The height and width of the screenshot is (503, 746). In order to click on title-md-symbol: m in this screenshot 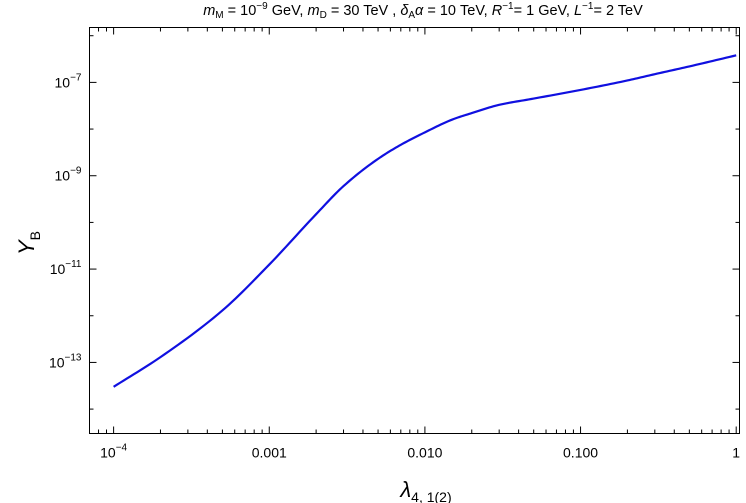, I will do `click(313, 11)`.